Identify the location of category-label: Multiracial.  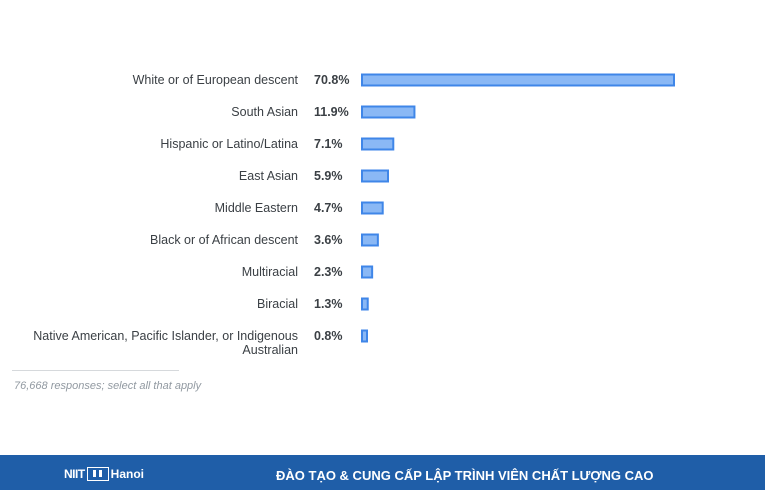
(270, 272).